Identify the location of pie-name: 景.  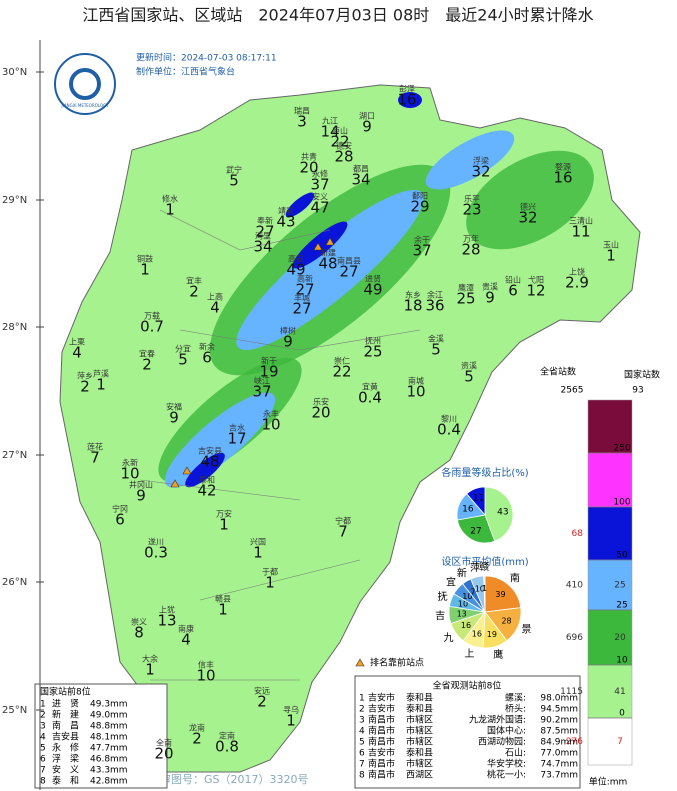
(526, 630).